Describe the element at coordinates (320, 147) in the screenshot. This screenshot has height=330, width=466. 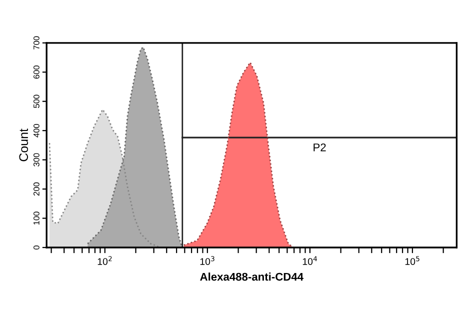
I see `series-label: P2` at that location.